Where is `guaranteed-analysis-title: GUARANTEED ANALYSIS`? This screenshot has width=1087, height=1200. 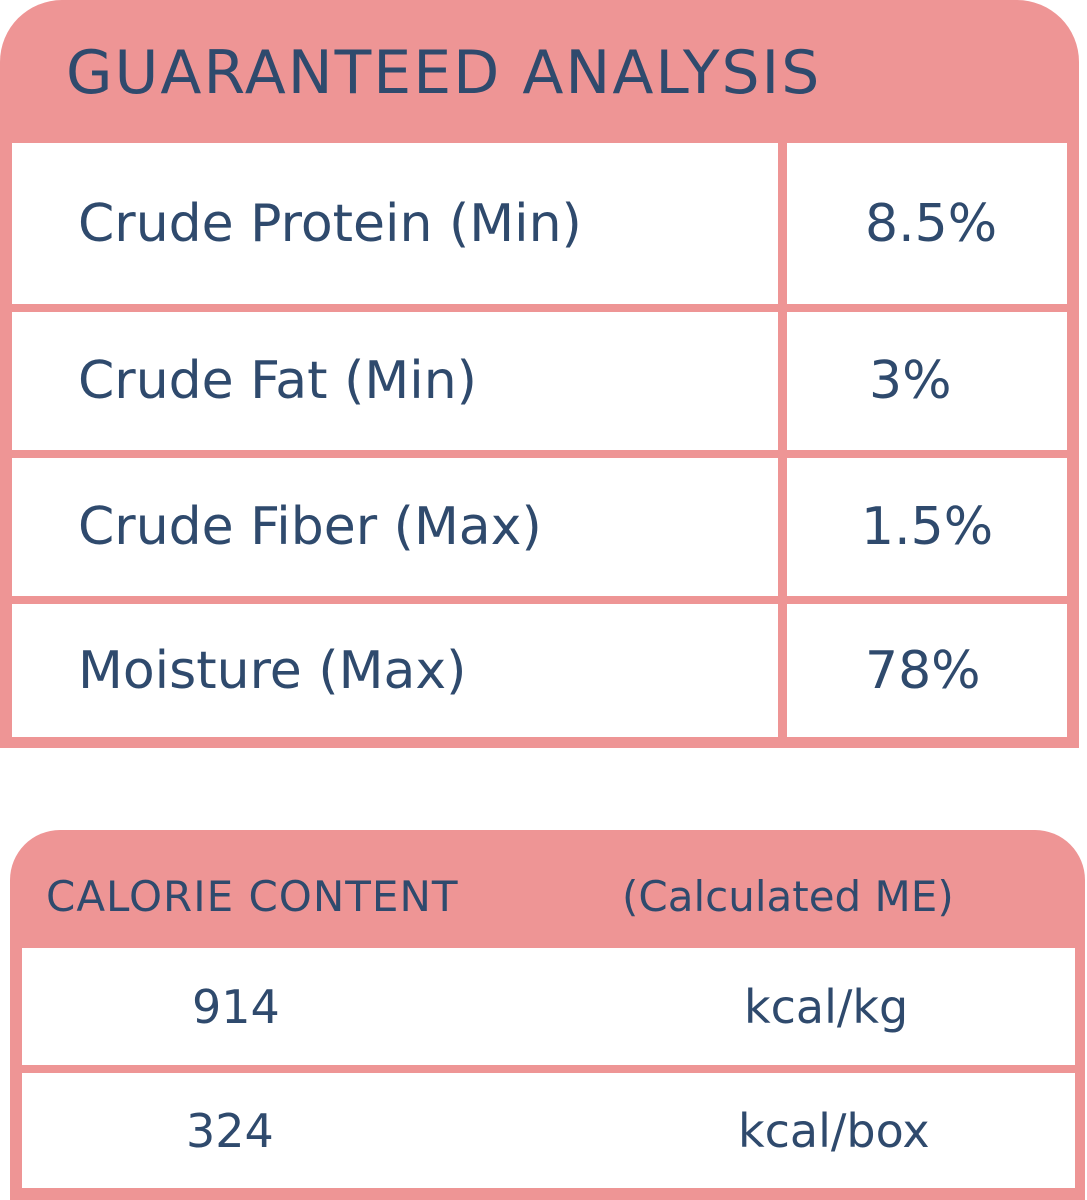
guaranteed-analysis-title: GUARANTEED ANALYSIS is located at coordinates (444, 73).